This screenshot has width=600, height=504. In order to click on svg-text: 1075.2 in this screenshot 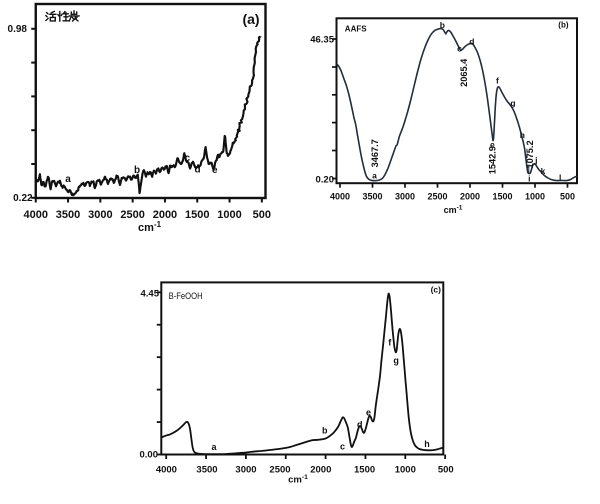, I will do `click(530, 154)`.